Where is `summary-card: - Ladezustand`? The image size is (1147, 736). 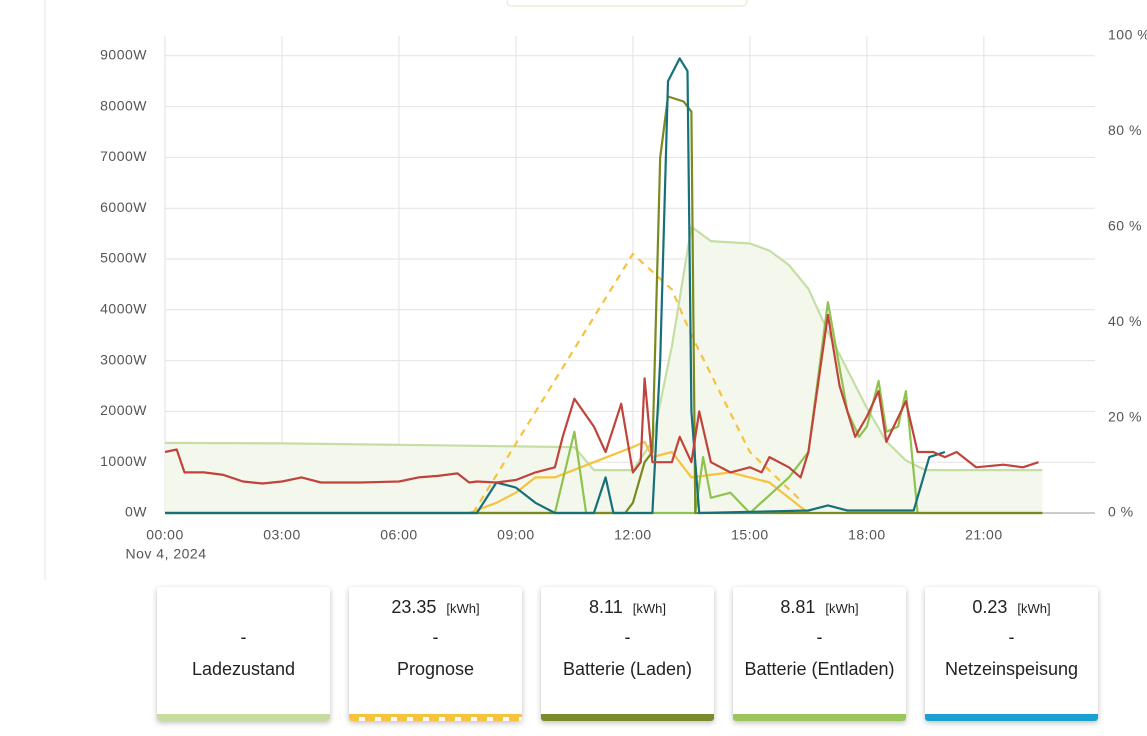
summary-card: - Ladezustand is located at coordinates (243, 654).